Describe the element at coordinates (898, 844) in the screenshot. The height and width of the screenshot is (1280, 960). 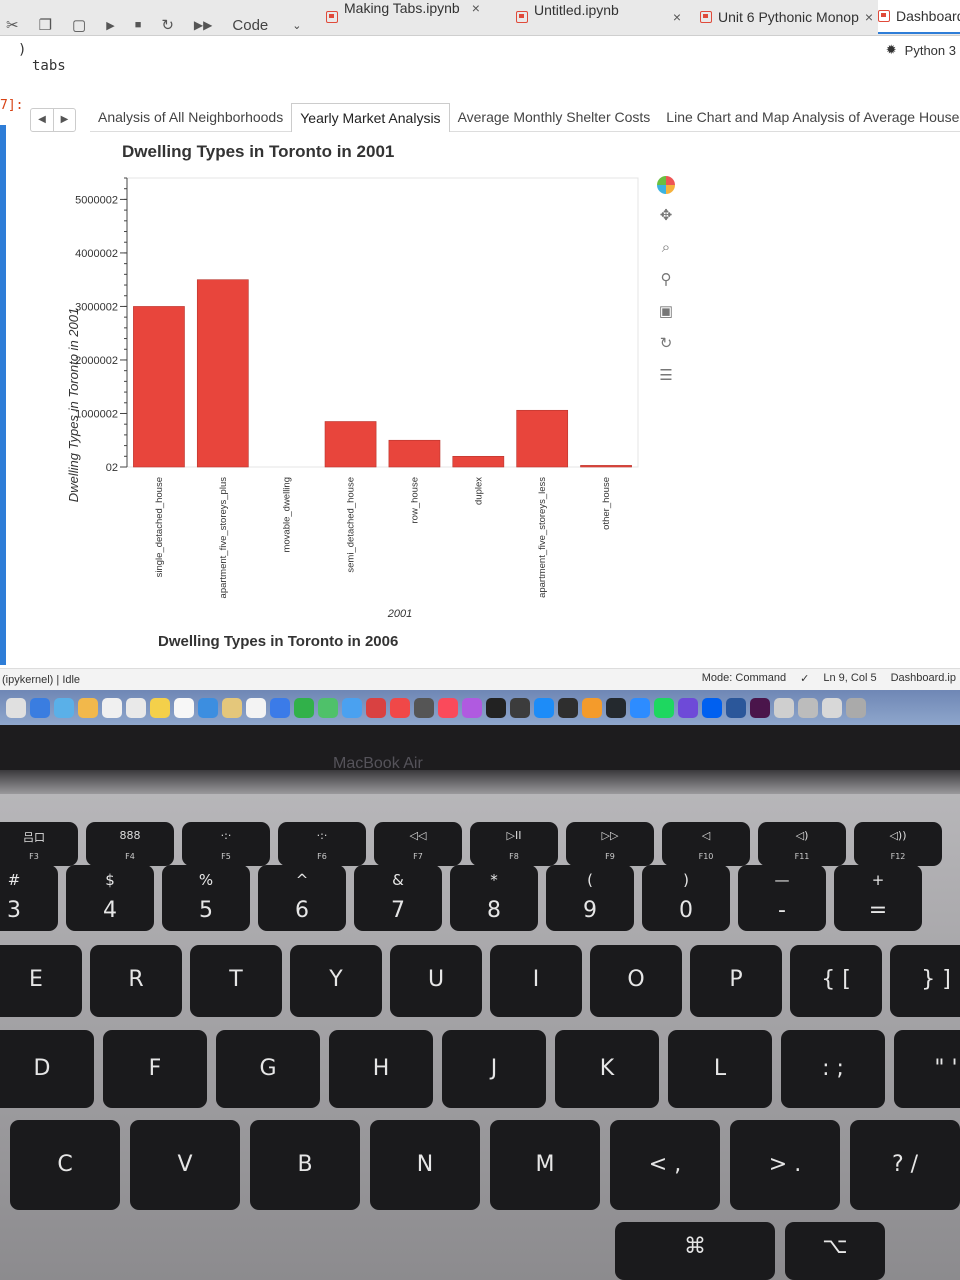
I see `function-key: ◁)) F12` at that location.